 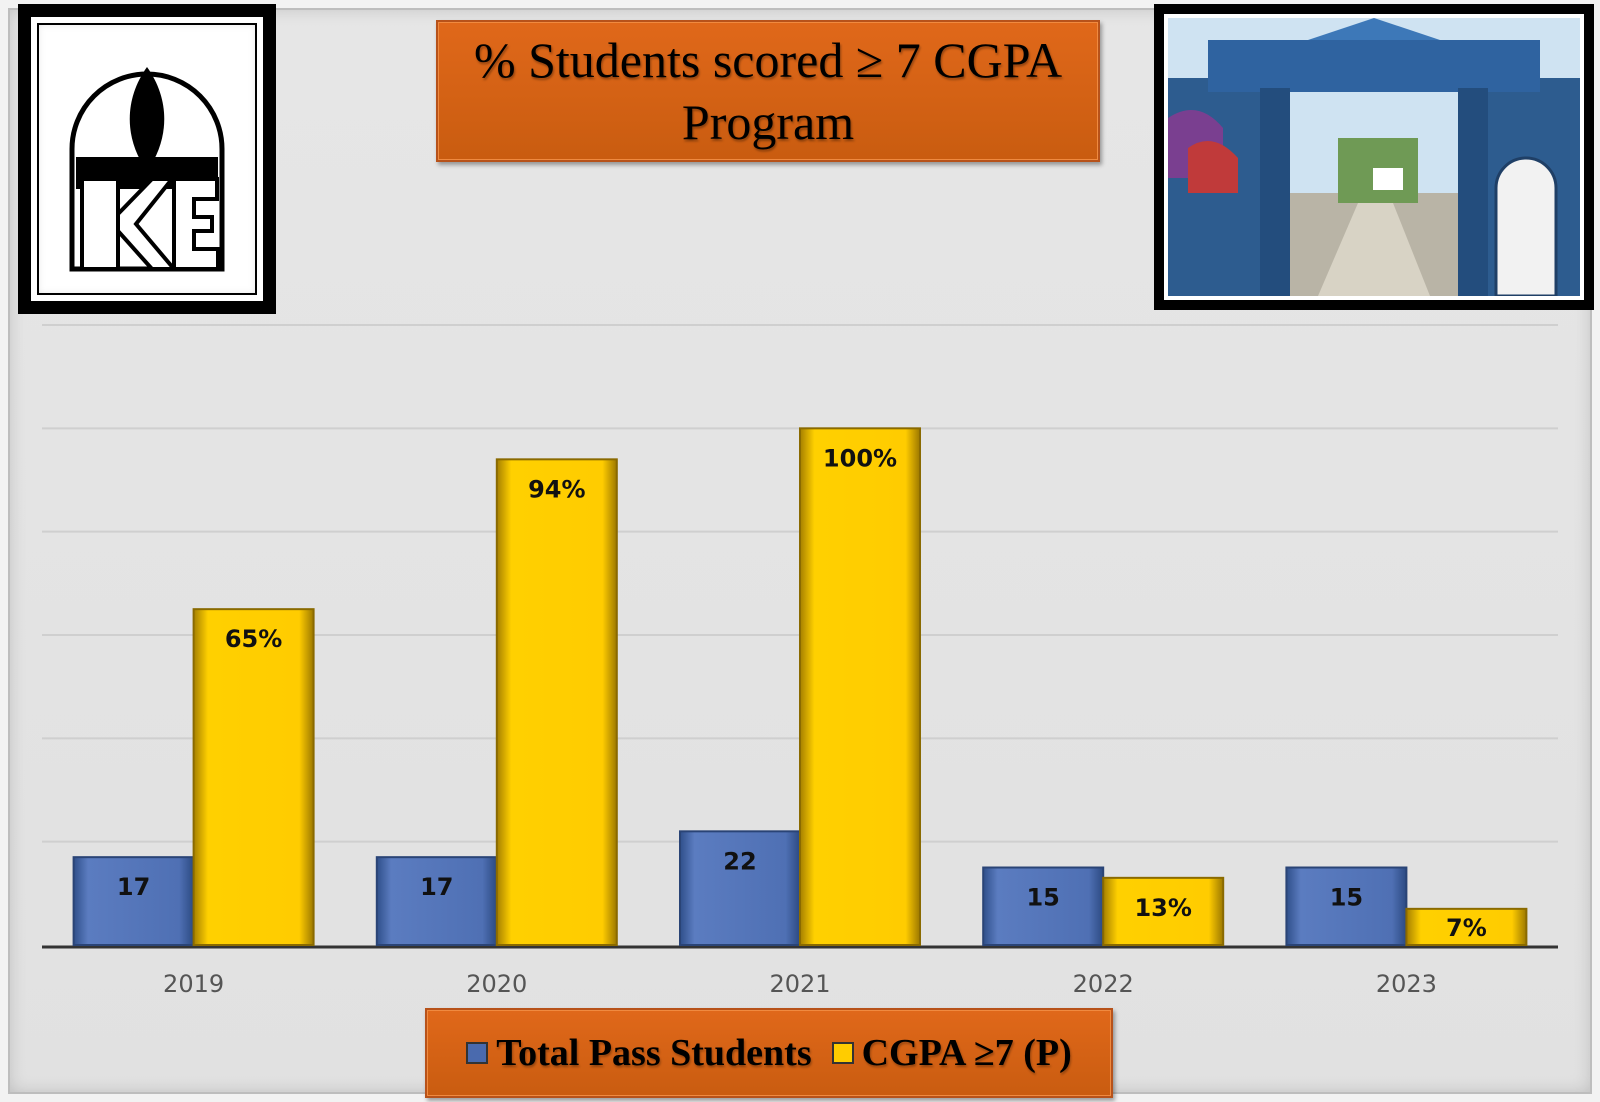 I want to click on x-tick-label-2022: 2022, so click(x=1103, y=984).